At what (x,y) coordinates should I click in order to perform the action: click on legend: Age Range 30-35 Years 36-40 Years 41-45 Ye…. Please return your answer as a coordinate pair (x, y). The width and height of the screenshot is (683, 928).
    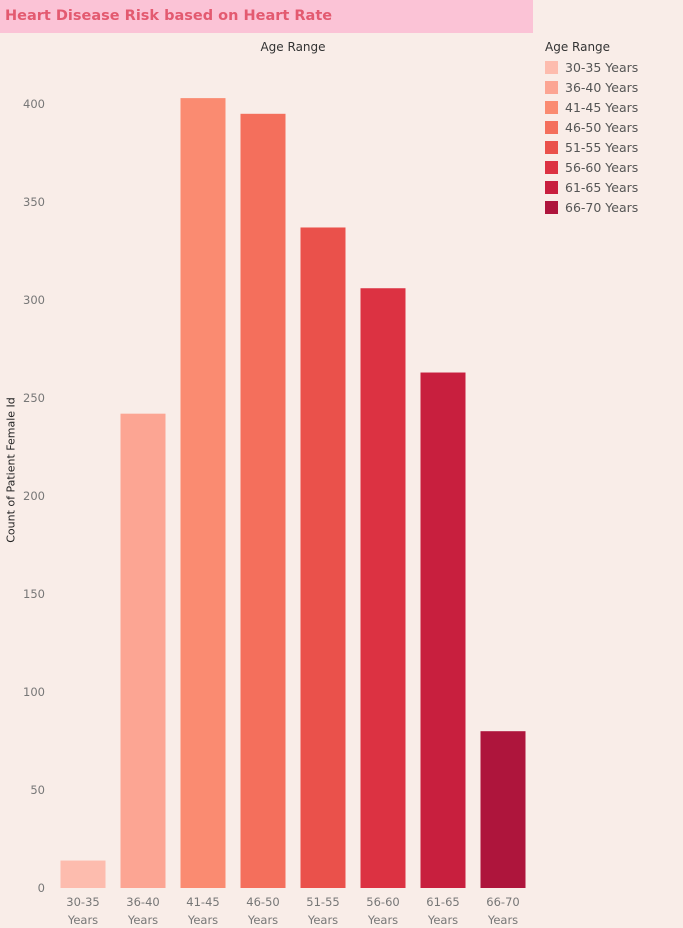
    Looking at the image, I should click on (591, 128).